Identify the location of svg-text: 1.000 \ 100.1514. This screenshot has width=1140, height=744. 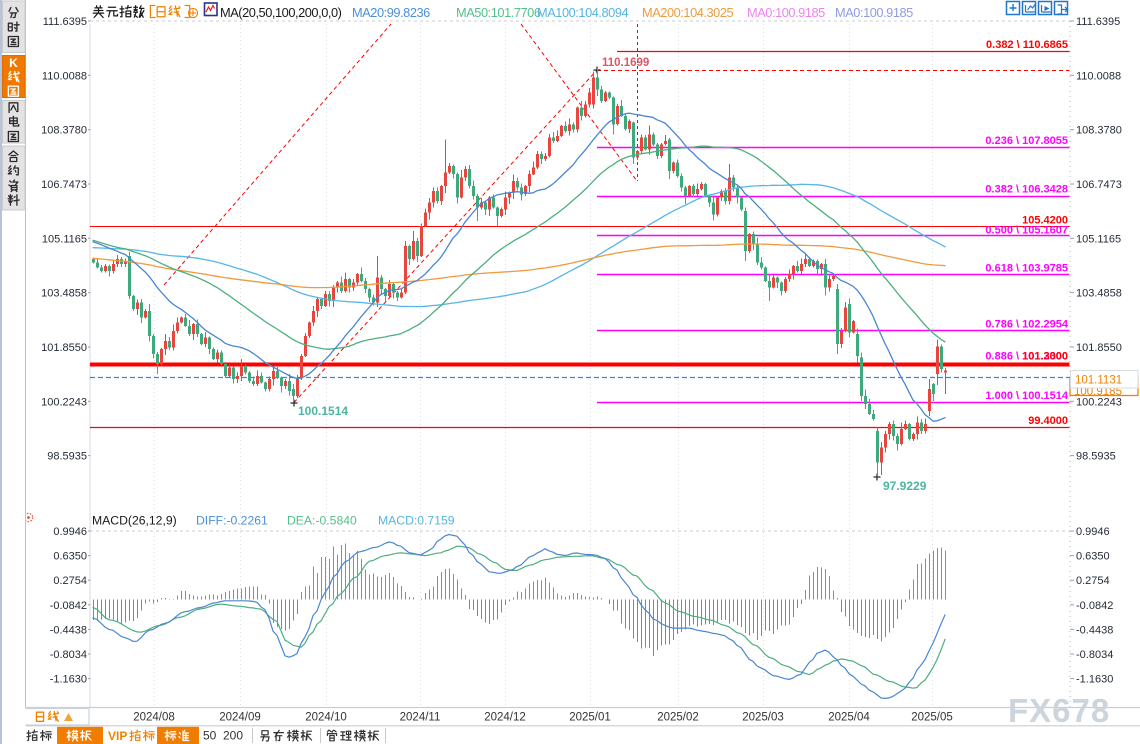
(1026, 396).